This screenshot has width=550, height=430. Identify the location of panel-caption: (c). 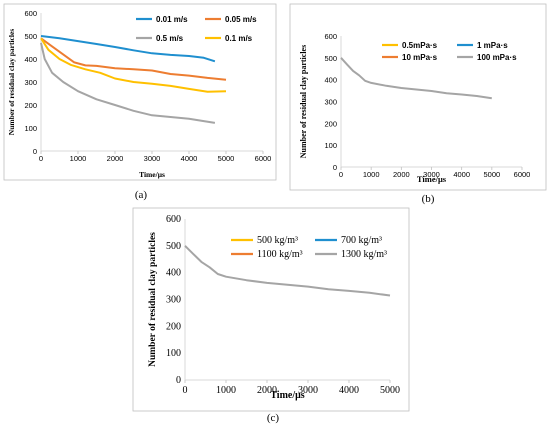
(273, 418).